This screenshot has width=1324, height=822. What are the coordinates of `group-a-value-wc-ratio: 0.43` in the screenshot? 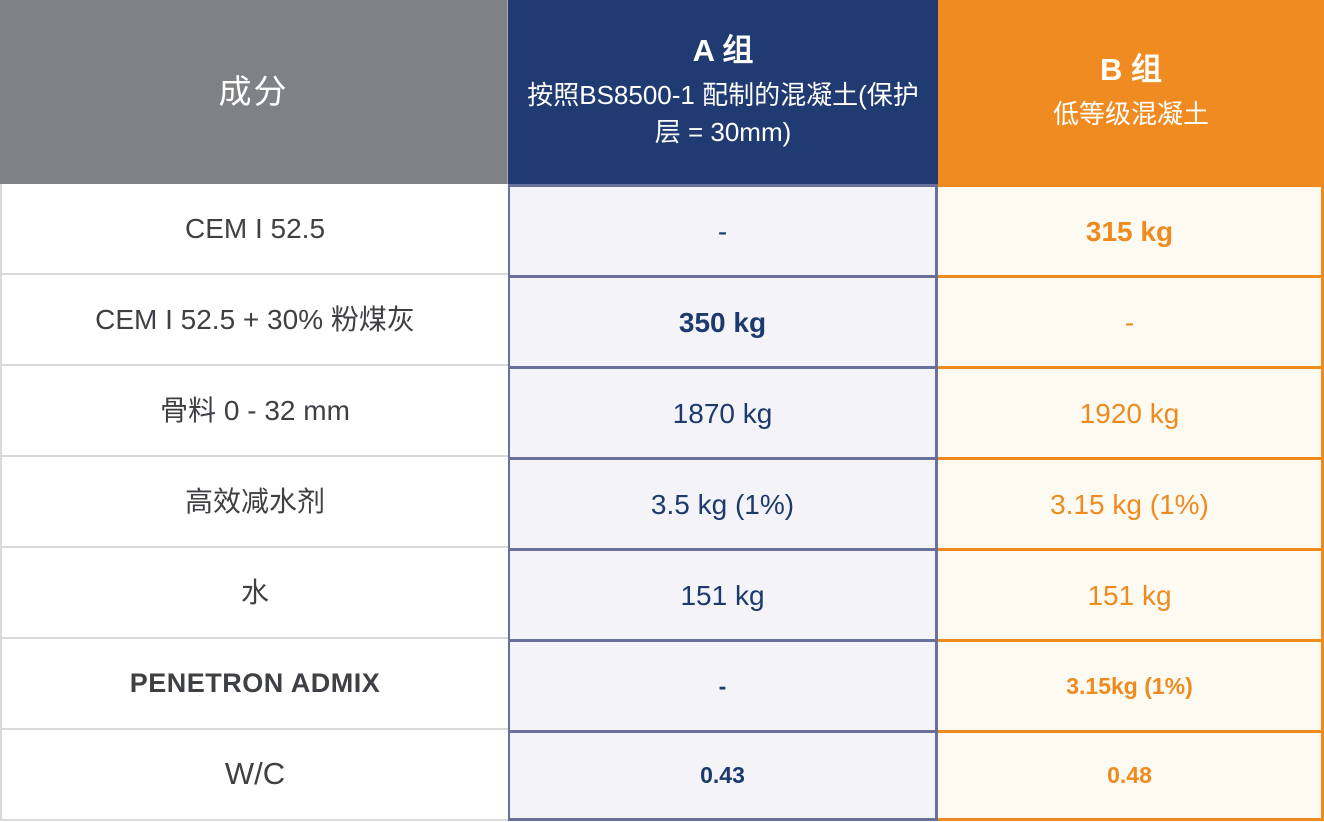 It's located at (723, 775).